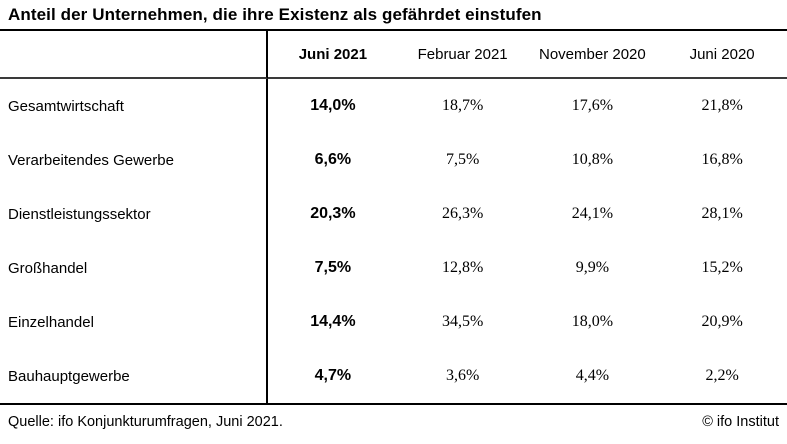  I want to click on column-header-februar-2021: Februar 2021, so click(462, 55).